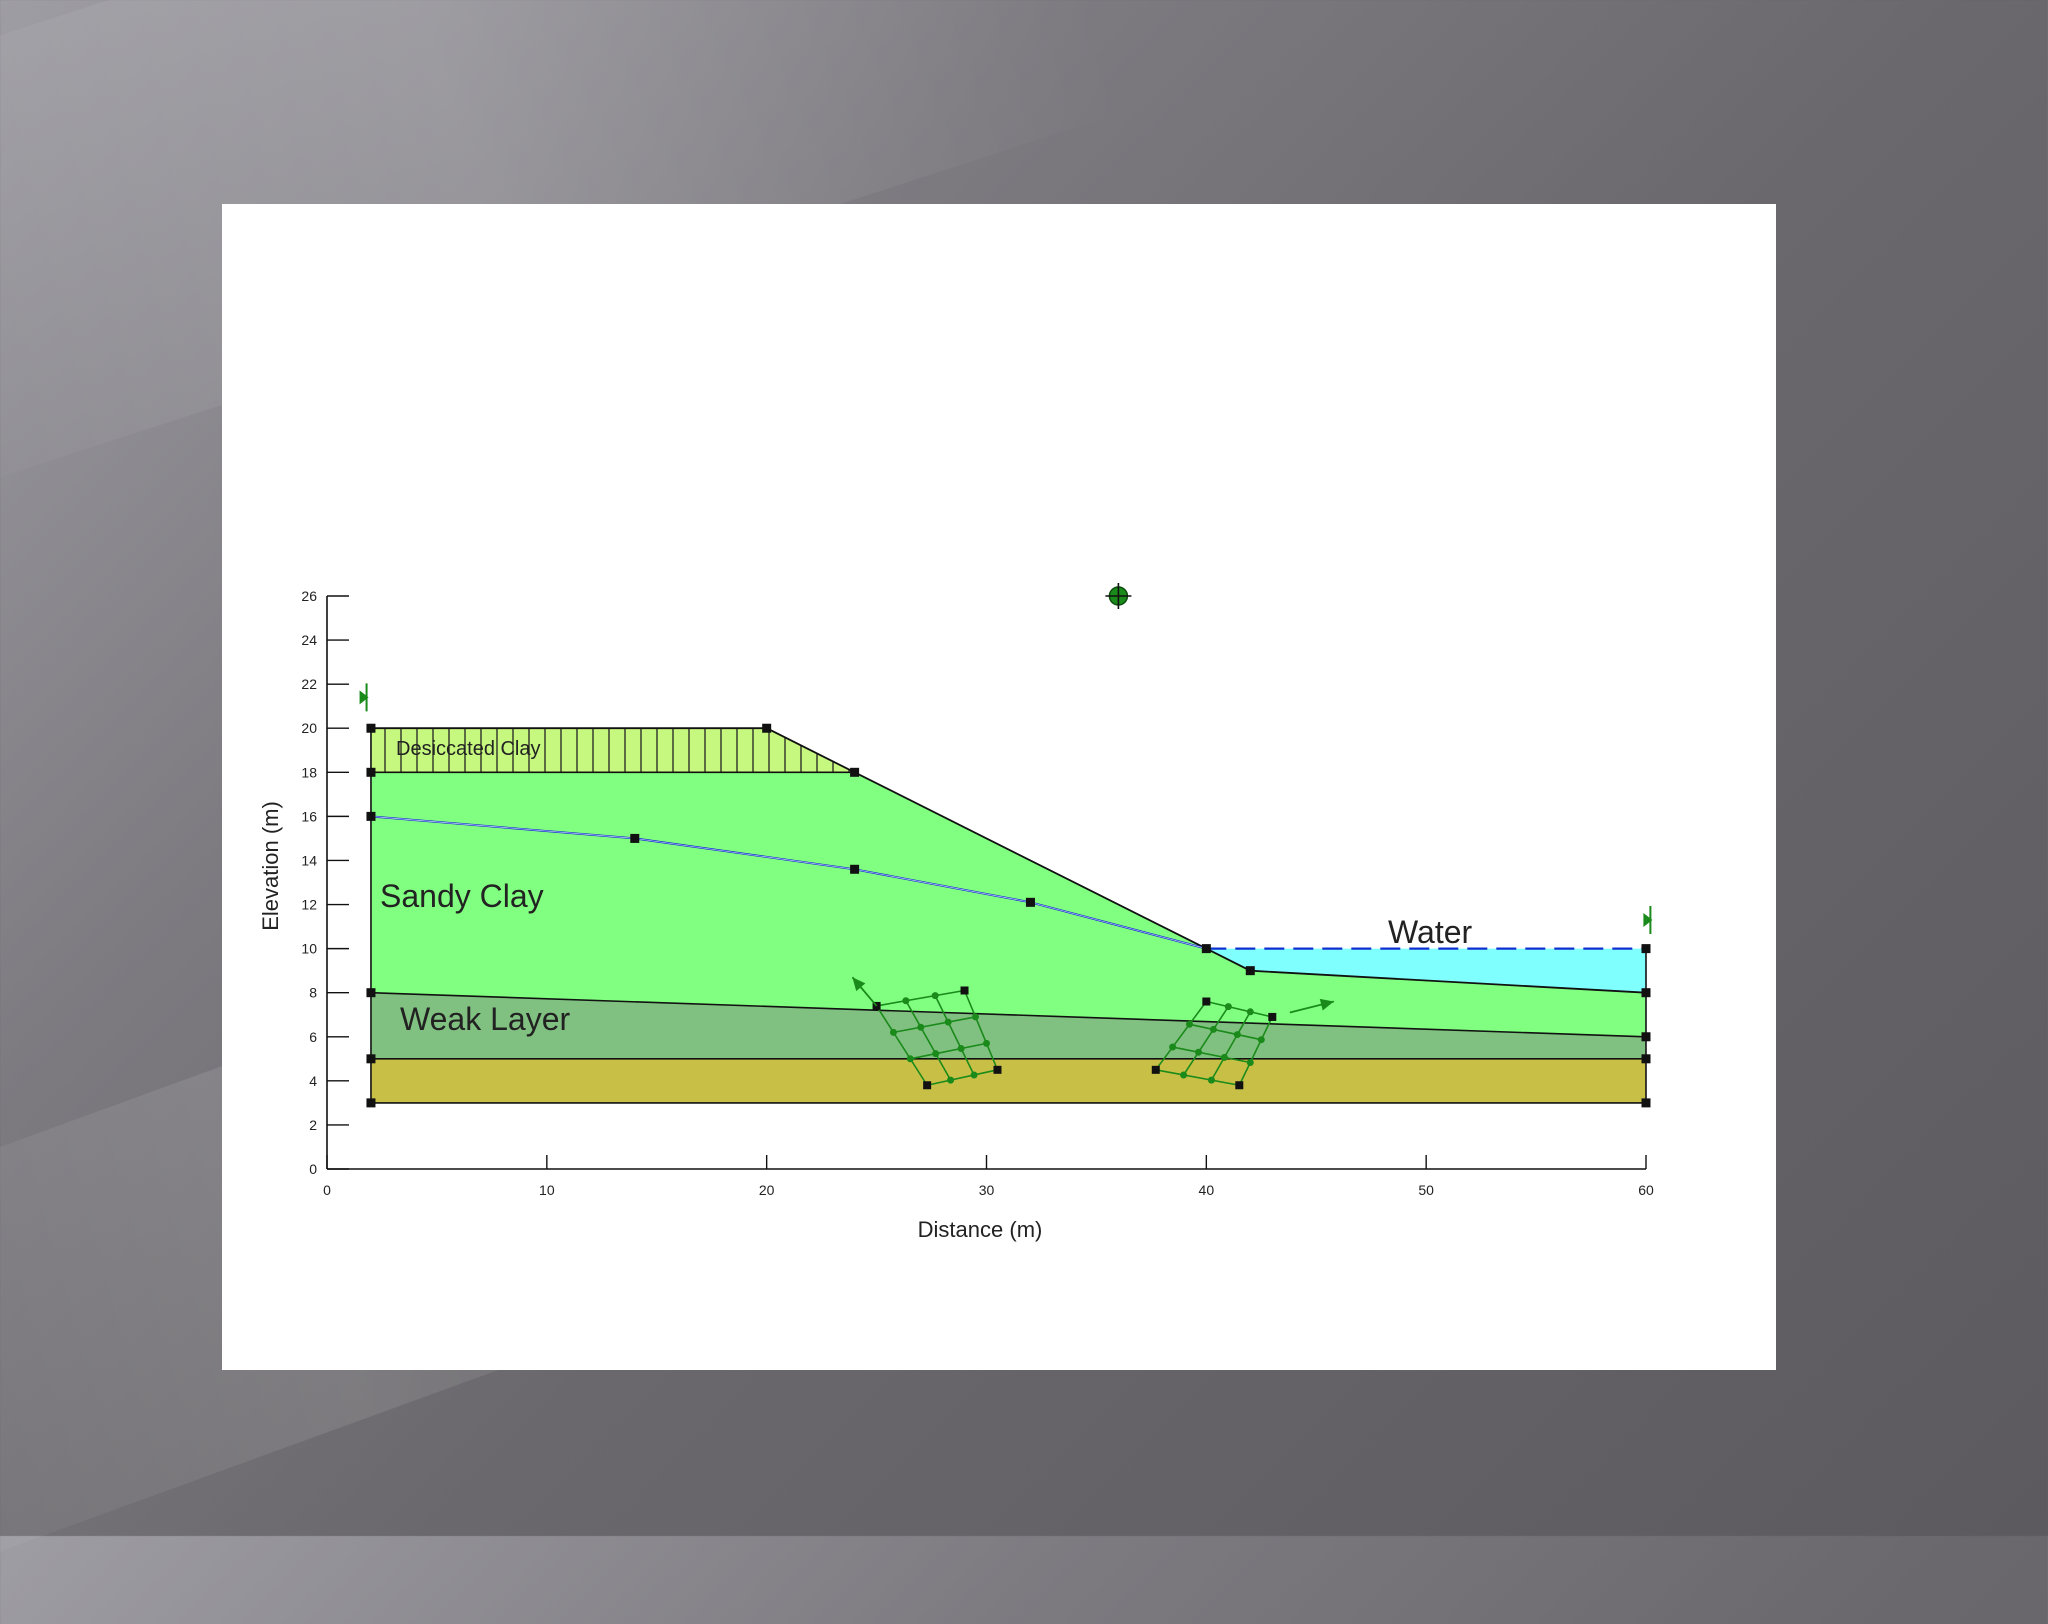  I want to click on weak-layer-region, so click(1008, 1025).